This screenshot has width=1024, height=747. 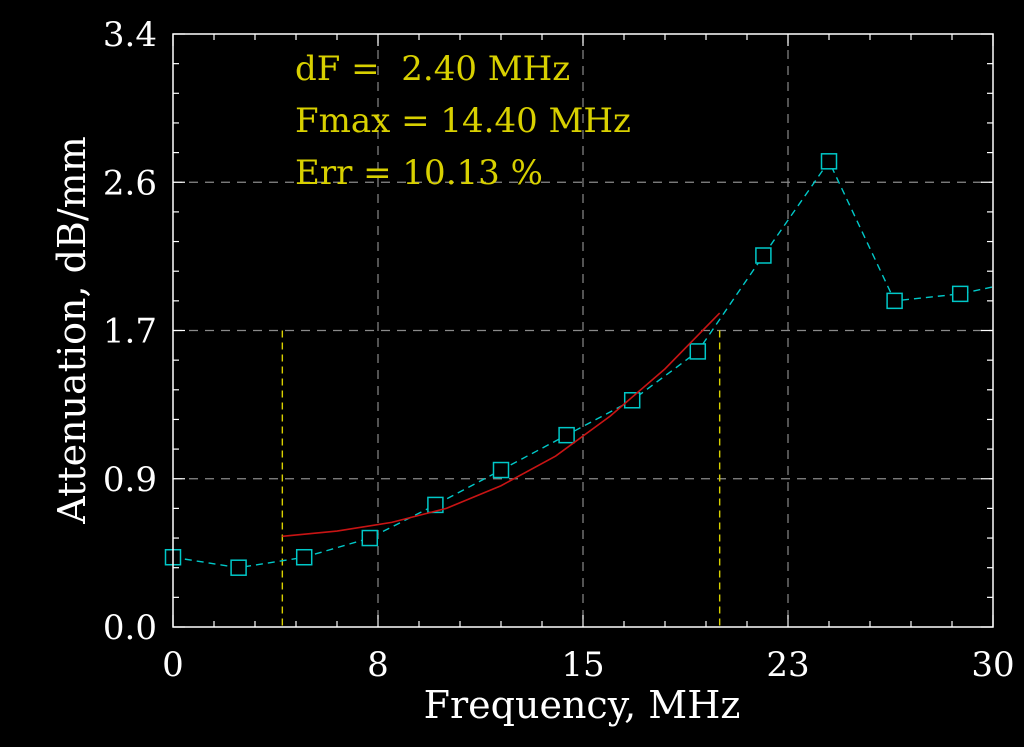 What do you see at coordinates (130, 35) in the screenshot?
I see `y-tick-label: 3.4` at bounding box center [130, 35].